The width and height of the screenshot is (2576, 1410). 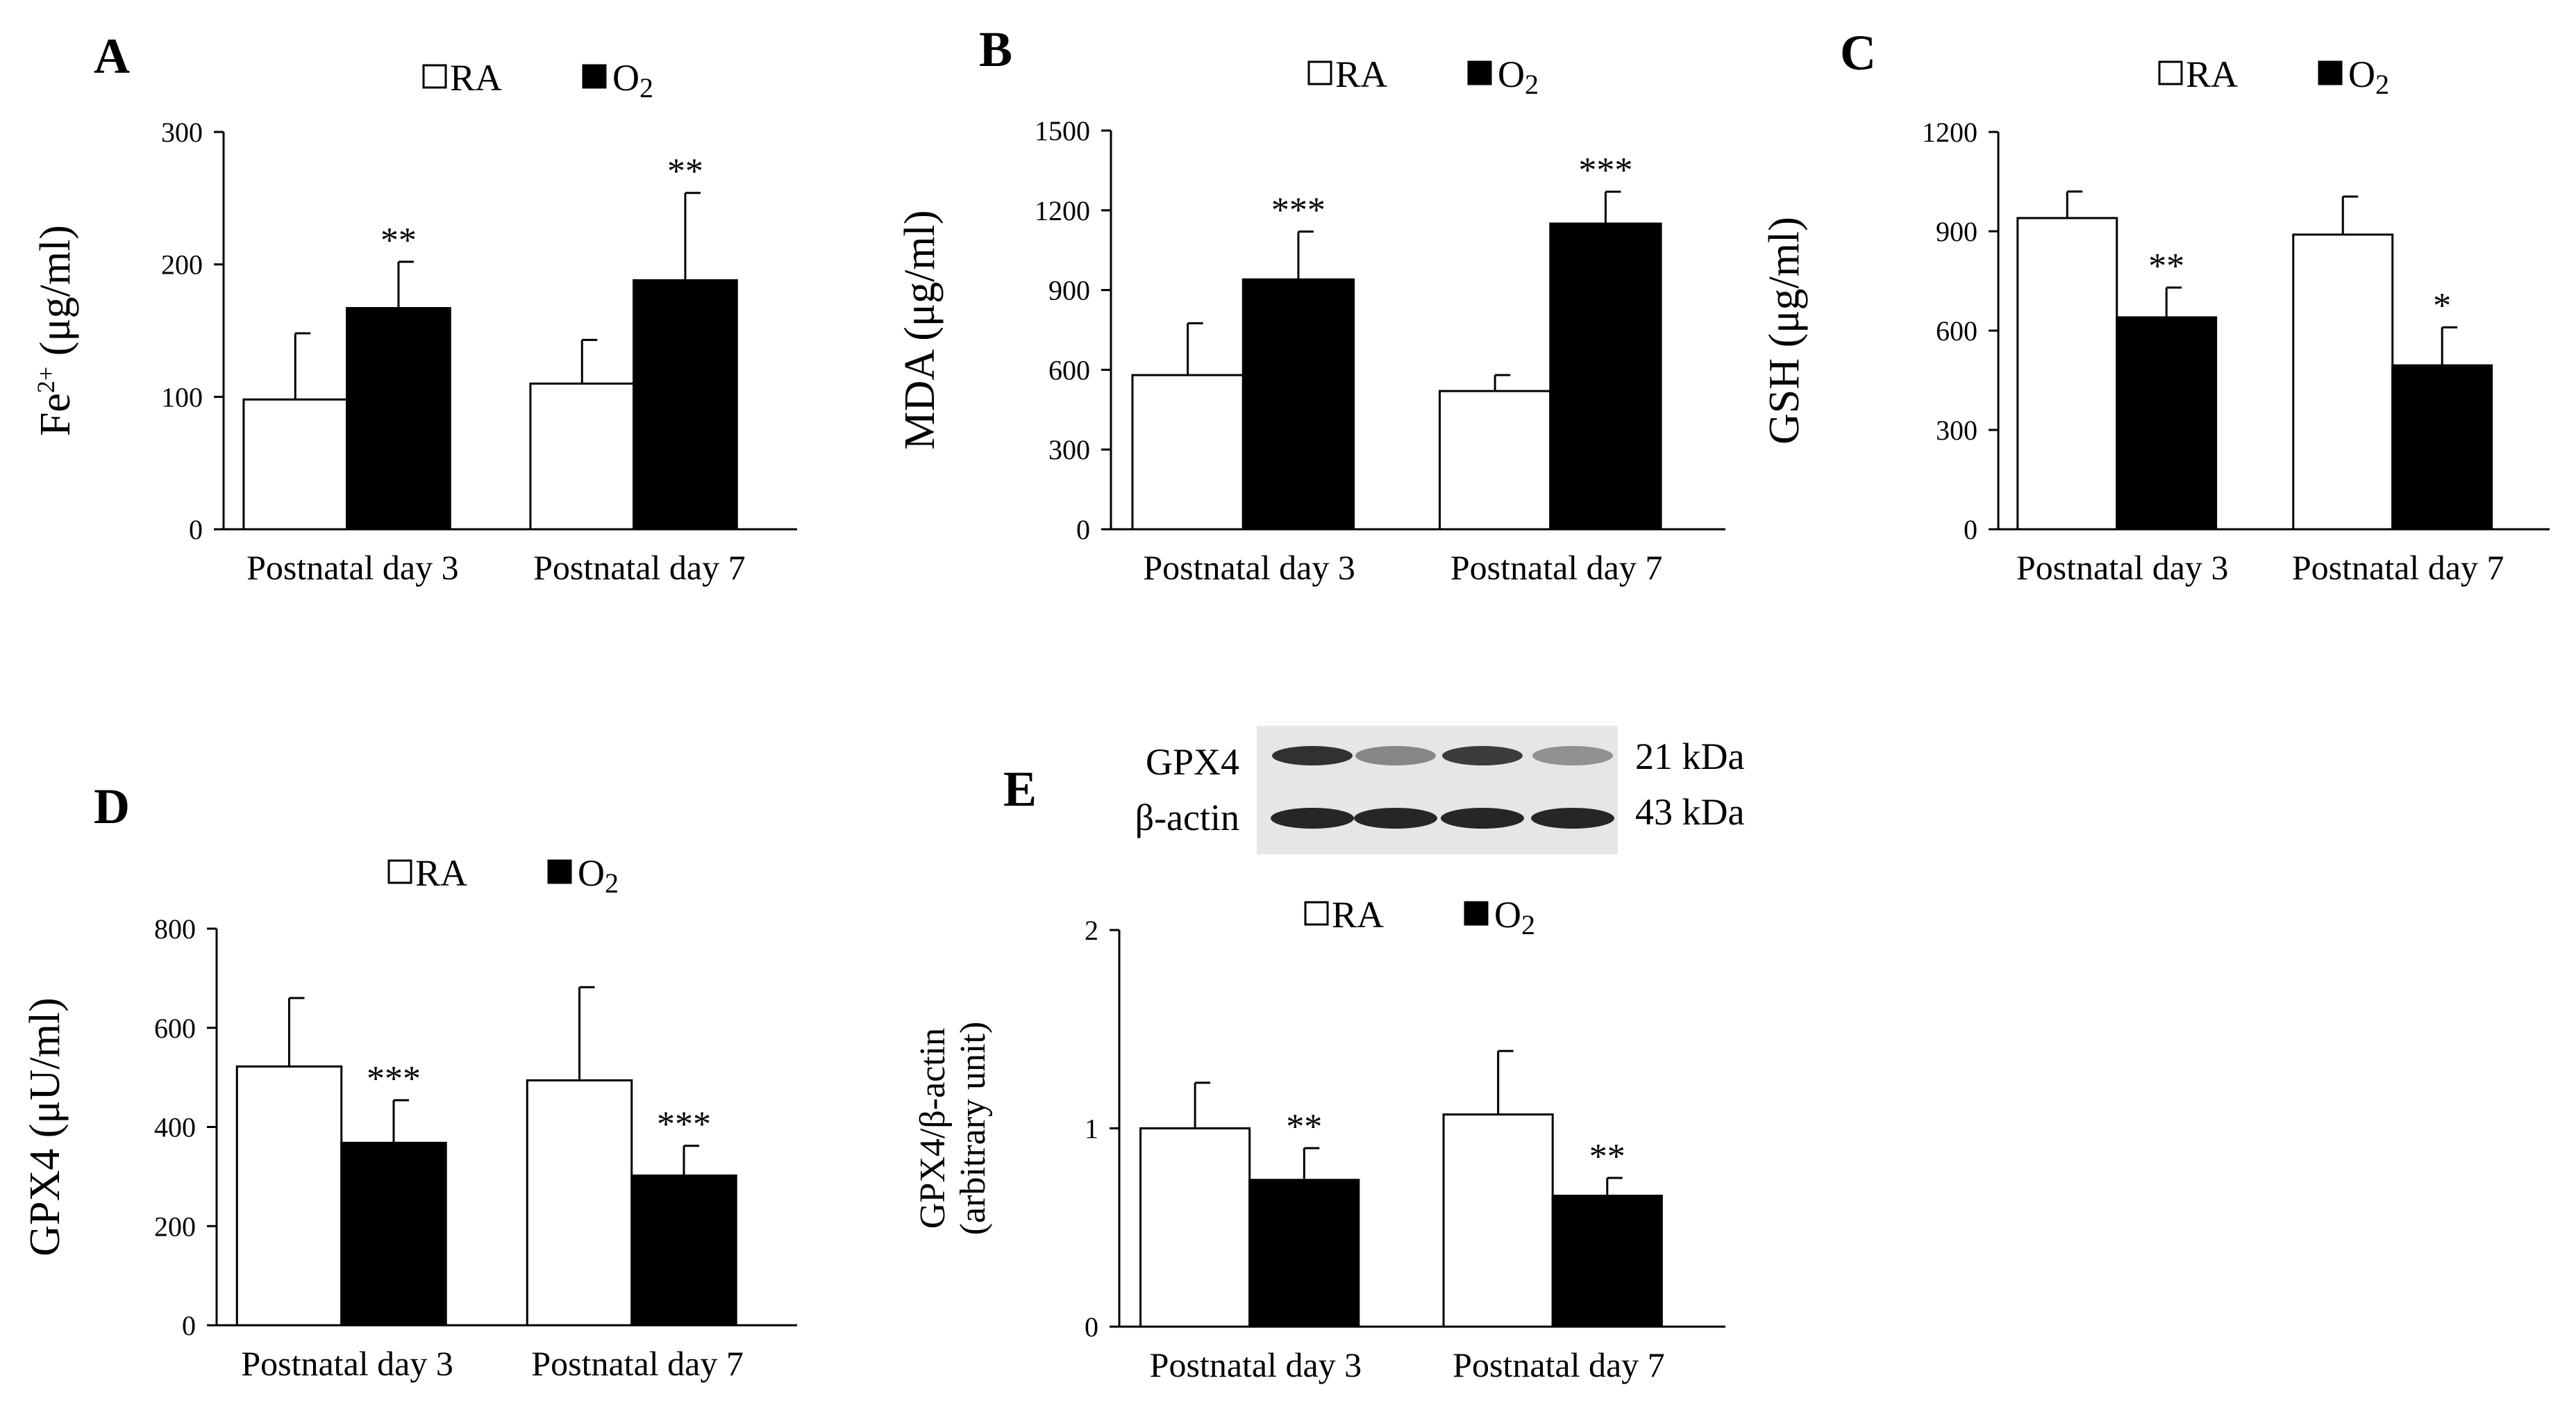 I want to click on blot-size-label: 43 kDa, so click(x=1690, y=812).